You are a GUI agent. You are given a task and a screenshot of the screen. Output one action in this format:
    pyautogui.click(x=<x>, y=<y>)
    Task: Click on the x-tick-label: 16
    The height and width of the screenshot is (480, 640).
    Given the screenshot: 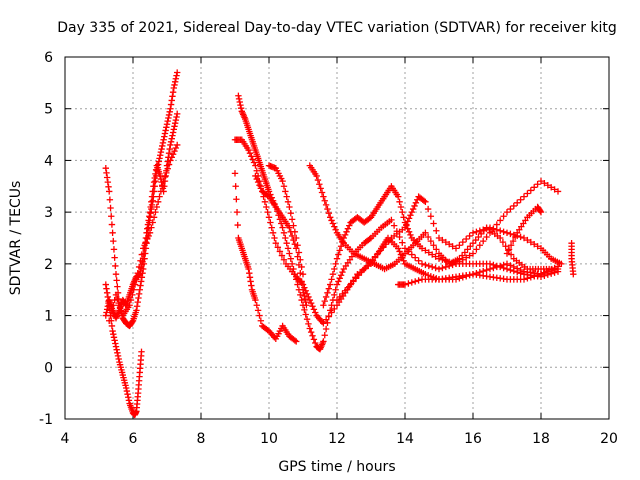 What is the action you would take?
    pyautogui.click(x=473, y=439)
    